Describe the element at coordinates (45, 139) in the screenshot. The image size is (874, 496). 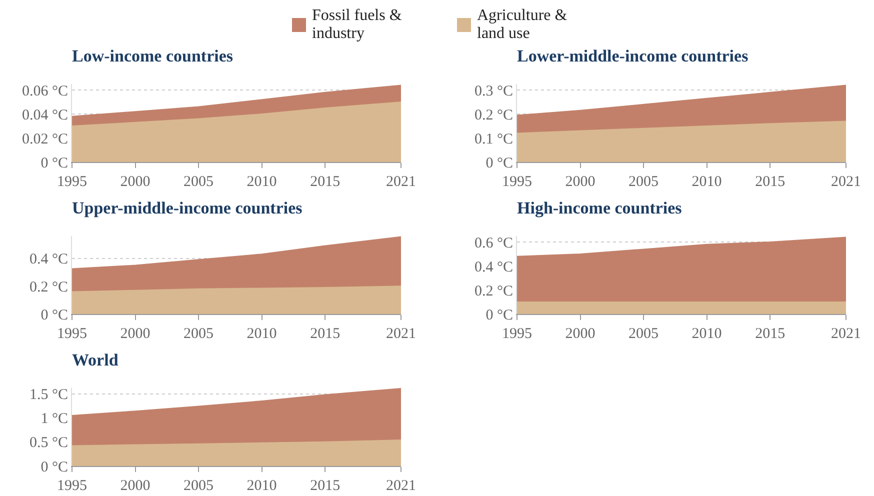
I see `y-tick-label: 0.02 °C` at that location.